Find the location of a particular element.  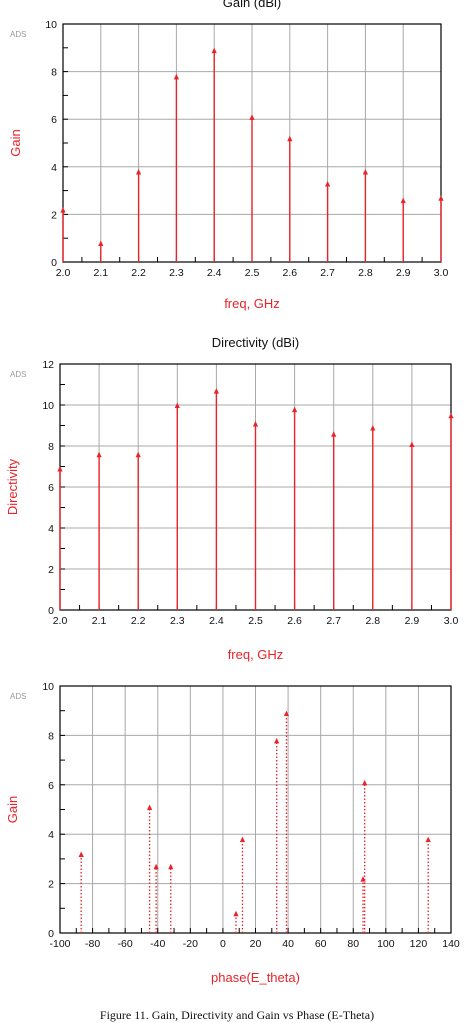

x-tick-label: -80 is located at coordinates (92, 944).